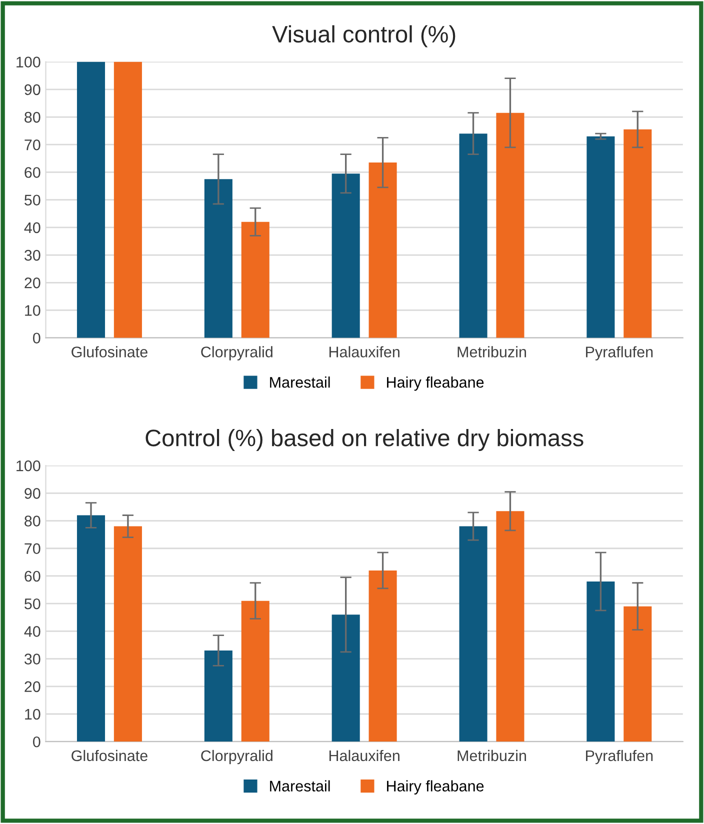 The height and width of the screenshot is (824, 704). What do you see at coordinates (365, 440) in the screenshot?
I see `chart-title: Control (%) based on relative dry biomass` at bounding box center [365, 440].